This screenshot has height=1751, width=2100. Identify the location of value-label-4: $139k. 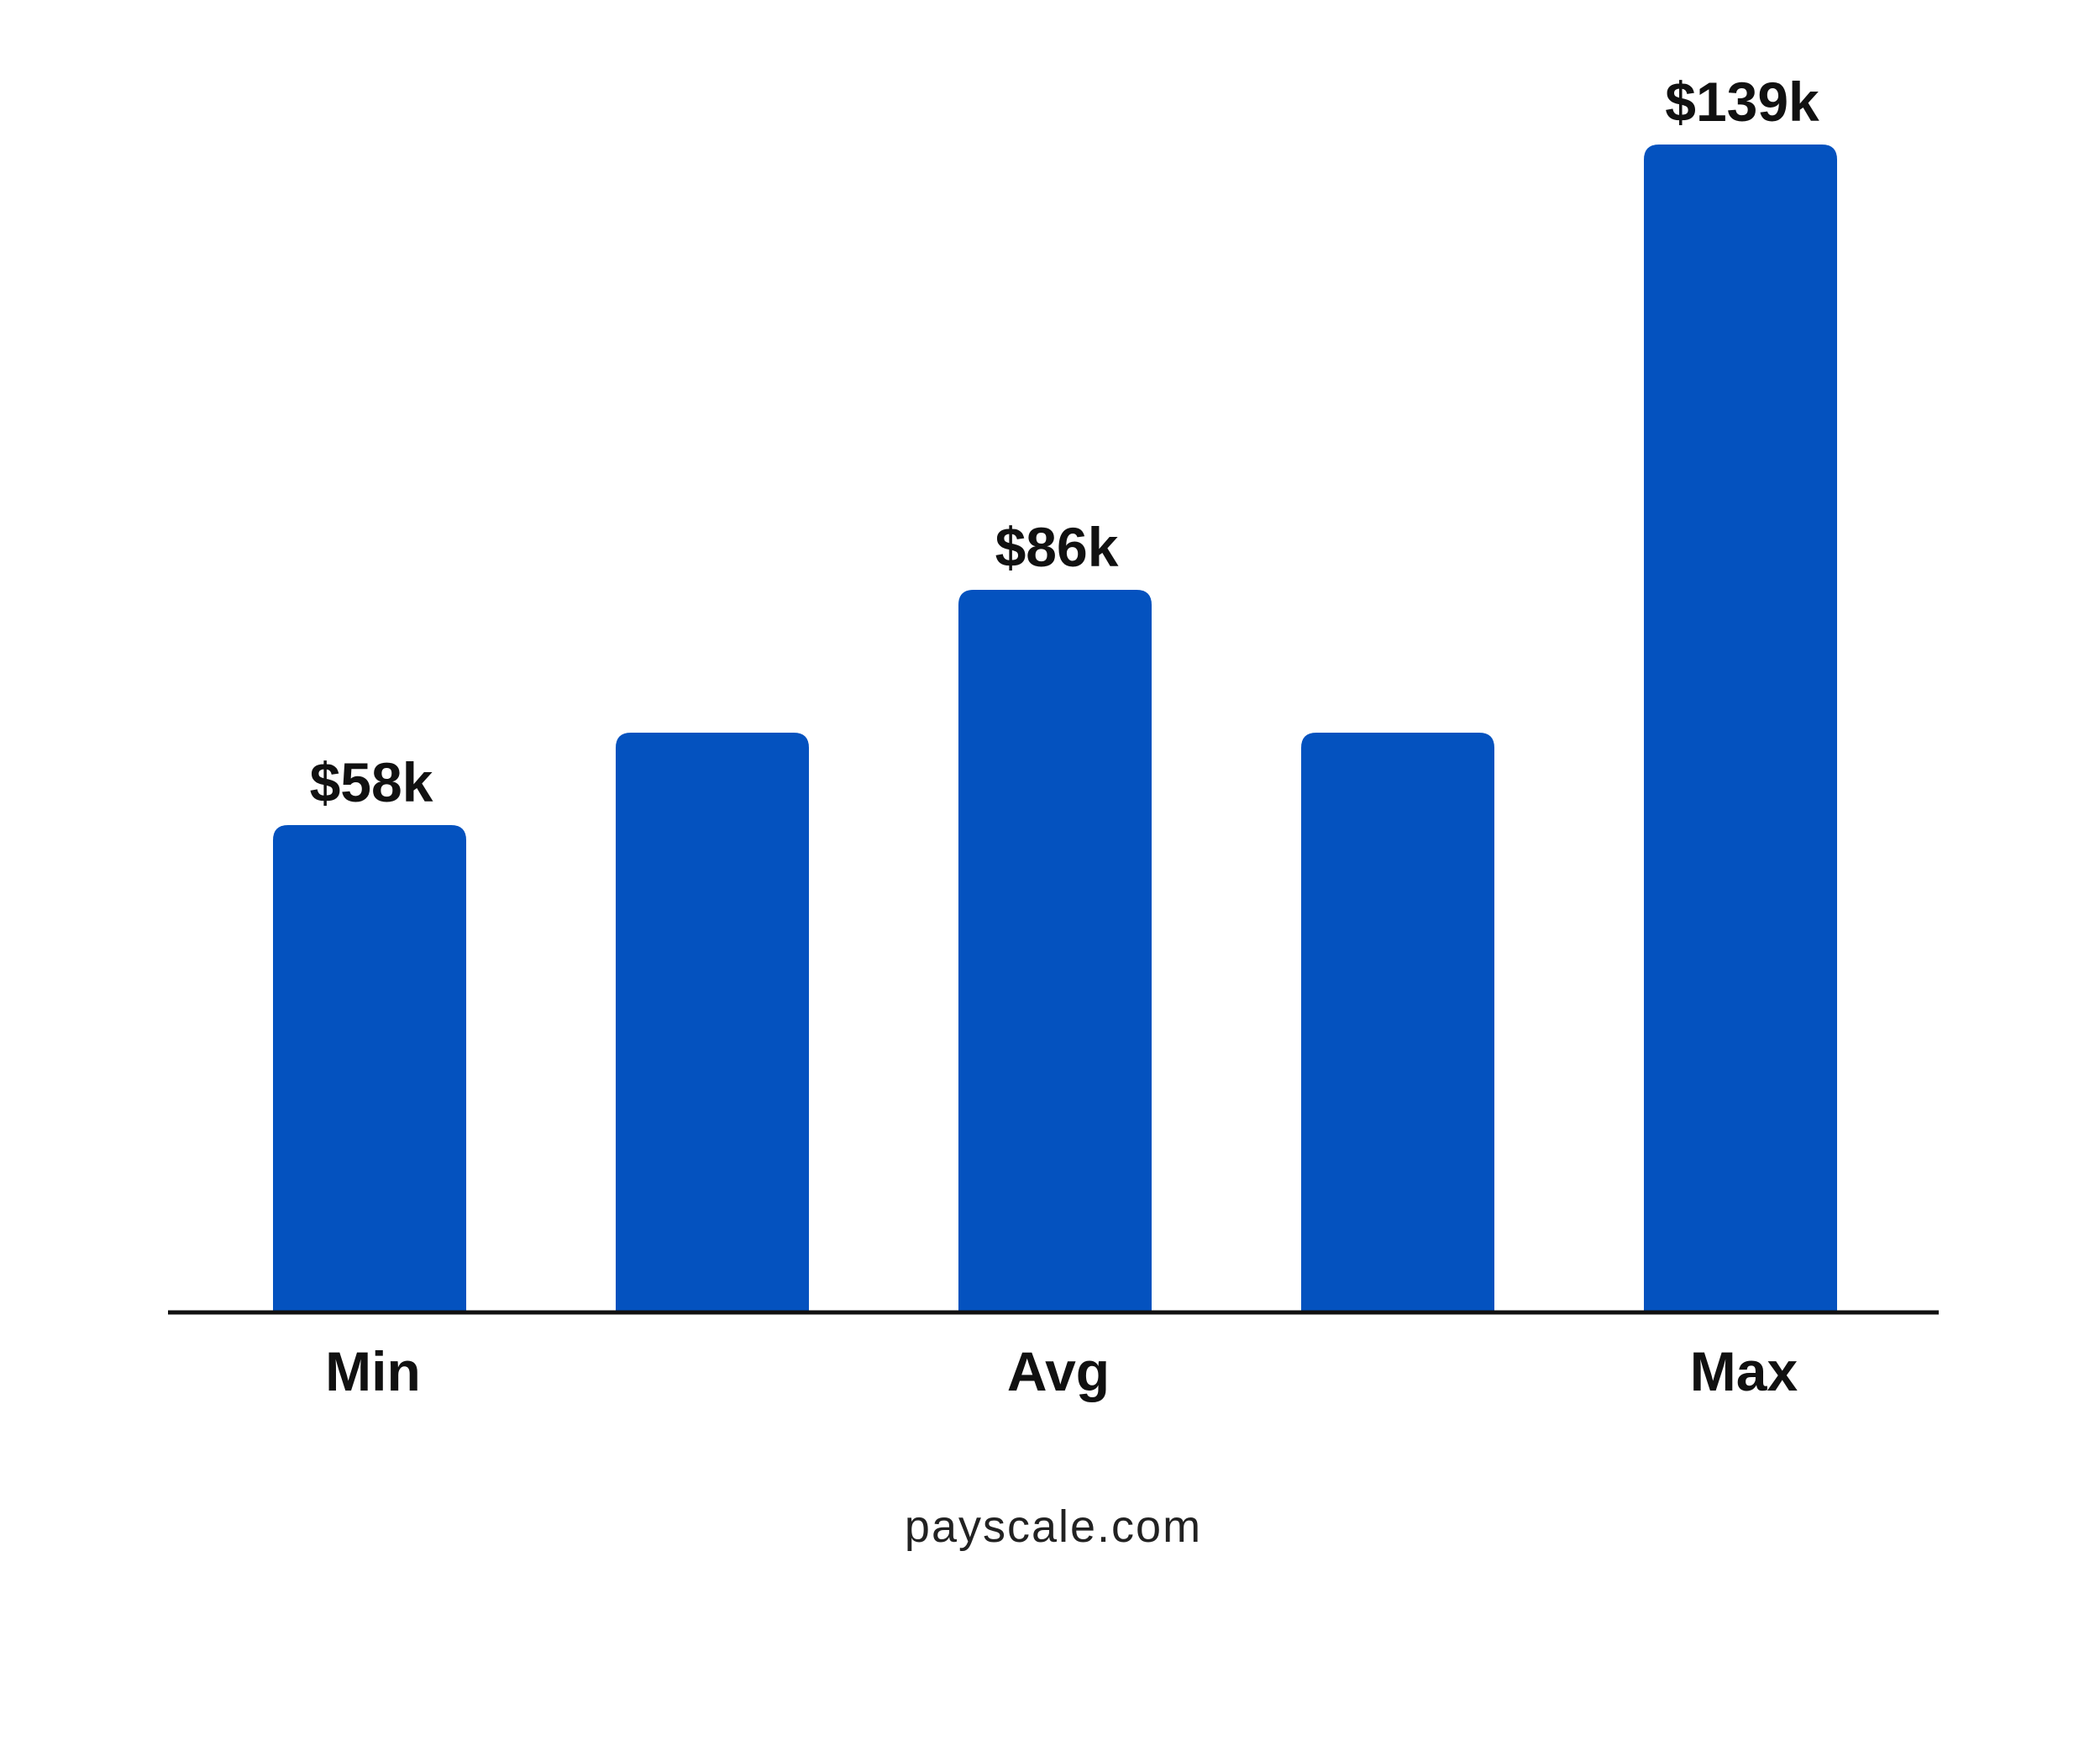
(1742, 102).